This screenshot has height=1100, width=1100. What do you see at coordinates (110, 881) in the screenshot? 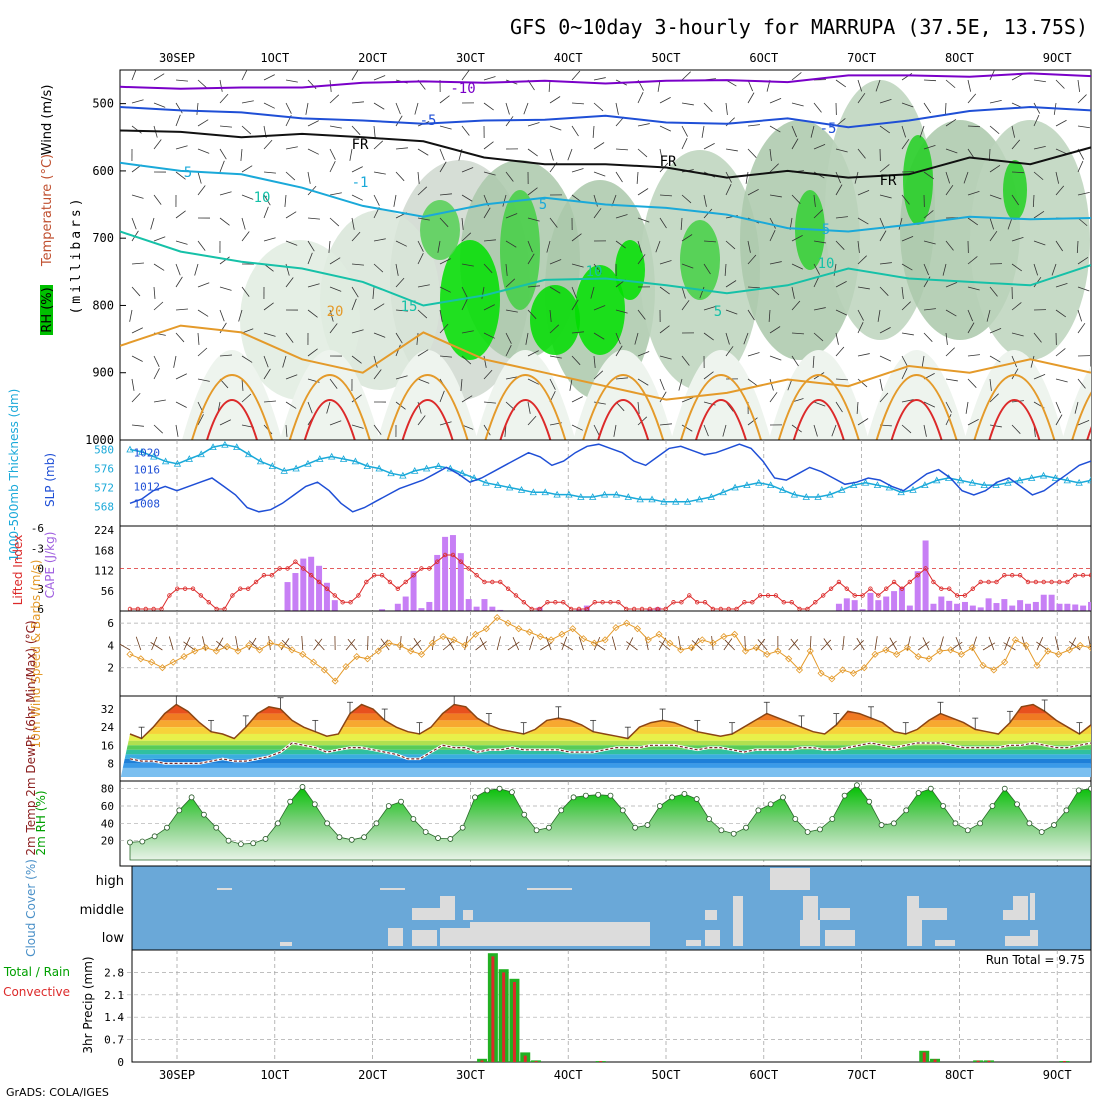
I see `cloud-level-label: high` at bounding box center [110, 881].